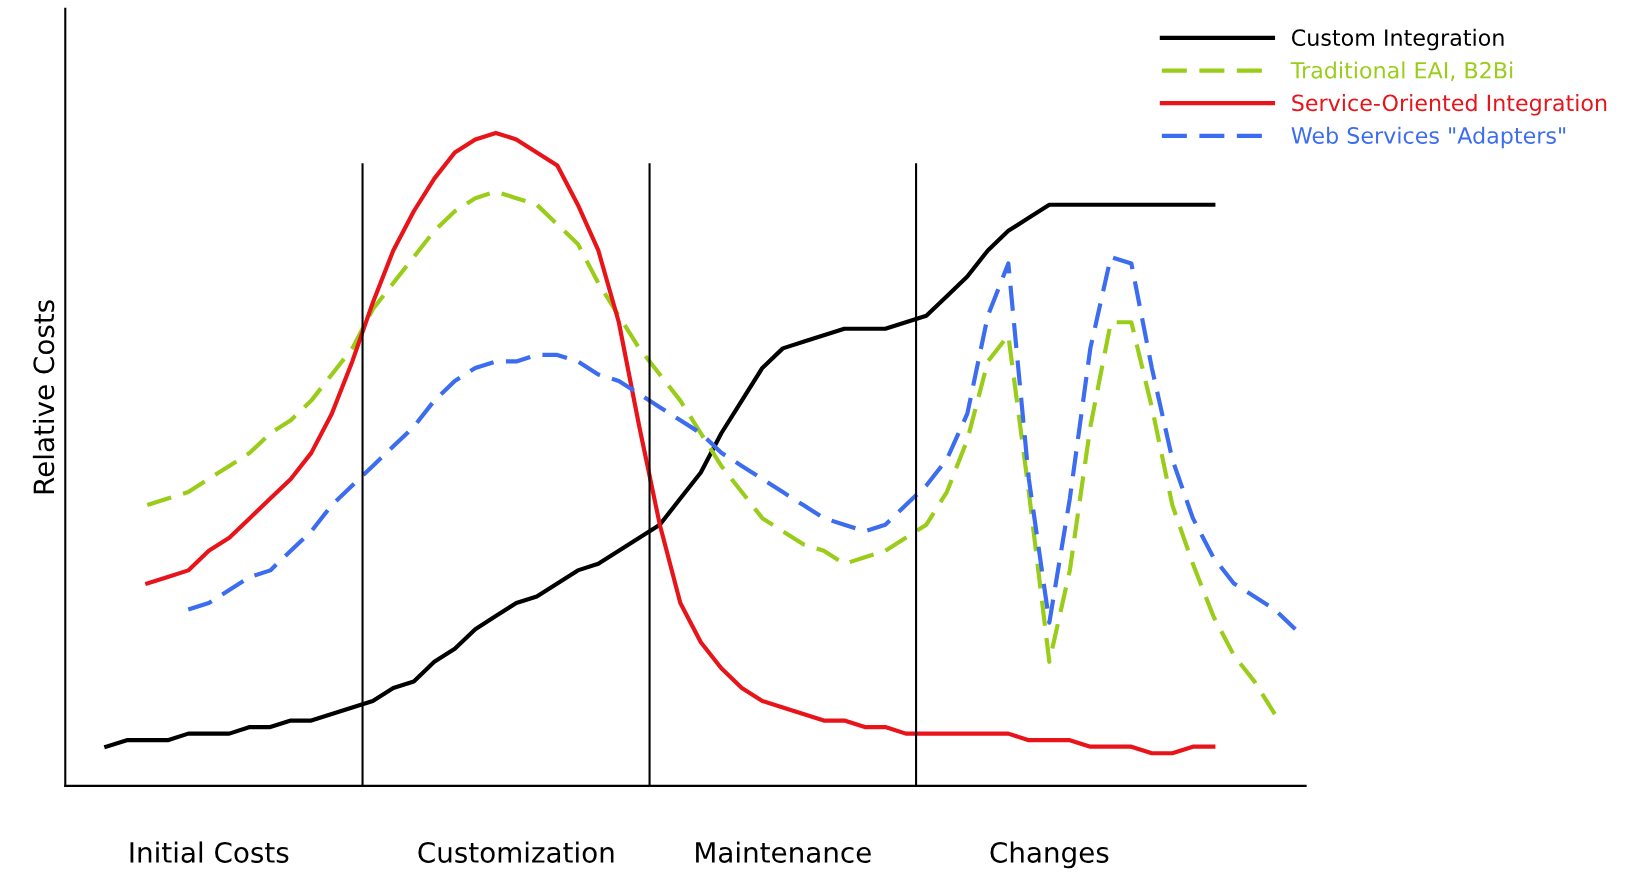 This screenshot has height=883, width=1632. Describe the element at coordinates (43, 397) in the screenshot. I see `y-axis-title: Relative Costs` at that location.